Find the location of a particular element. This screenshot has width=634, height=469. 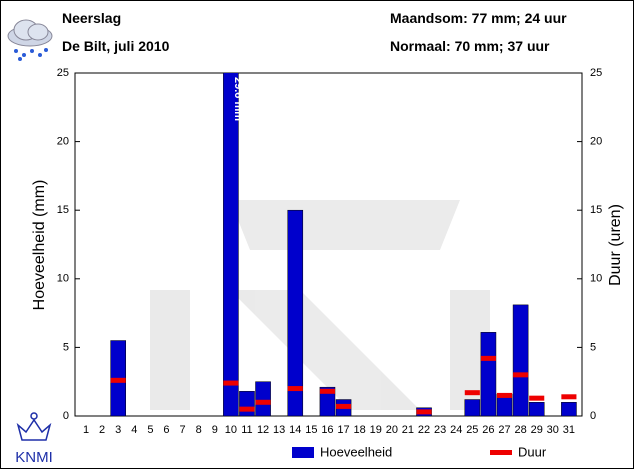

y-tick-label: 0 is located at coordinates (66, 416).